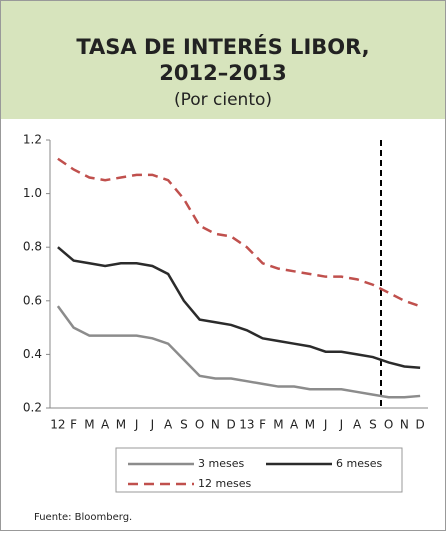 Image resolution: width=446 pixels, height=535 pixels. Describe the element at coordinates (222, 46) in the screenshot. I see `chart-title: TASA DE INTERÉS LIBOR,` at that location.